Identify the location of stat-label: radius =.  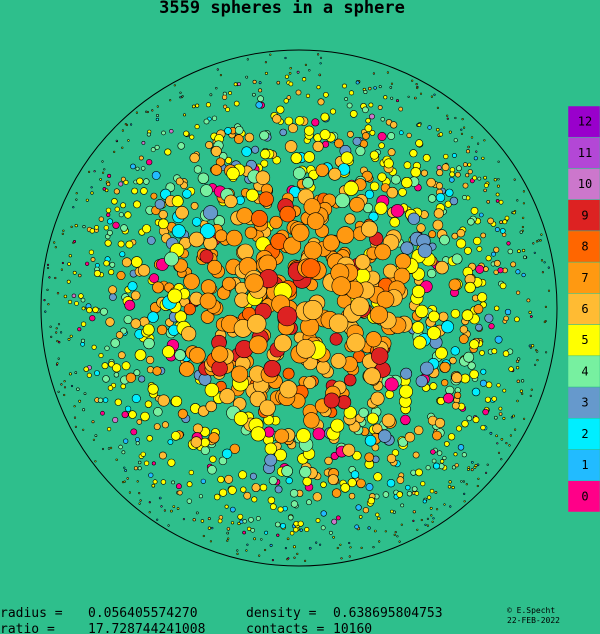
(31, 613).